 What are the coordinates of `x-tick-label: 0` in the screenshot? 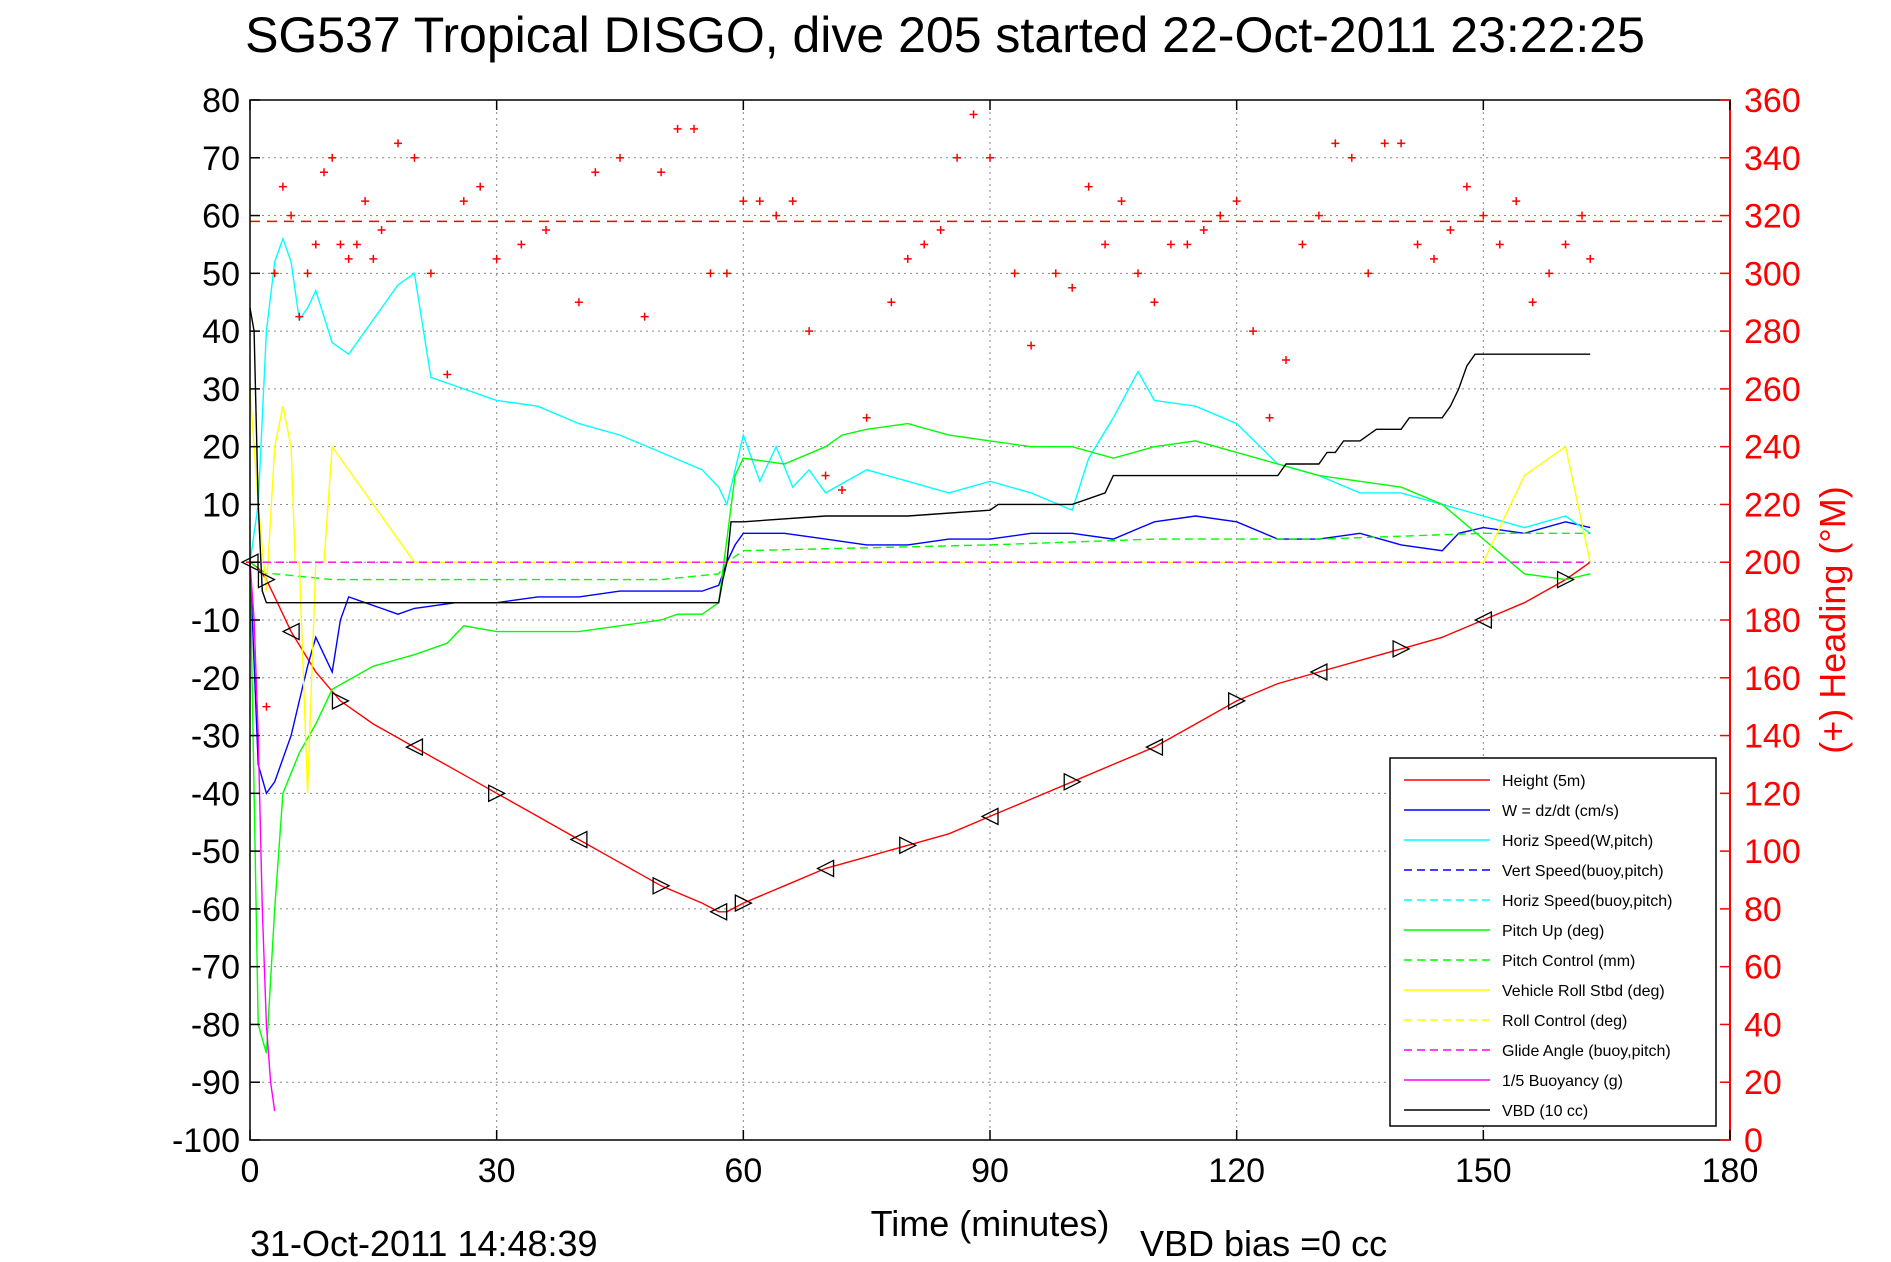 It's located at (250, 1171).